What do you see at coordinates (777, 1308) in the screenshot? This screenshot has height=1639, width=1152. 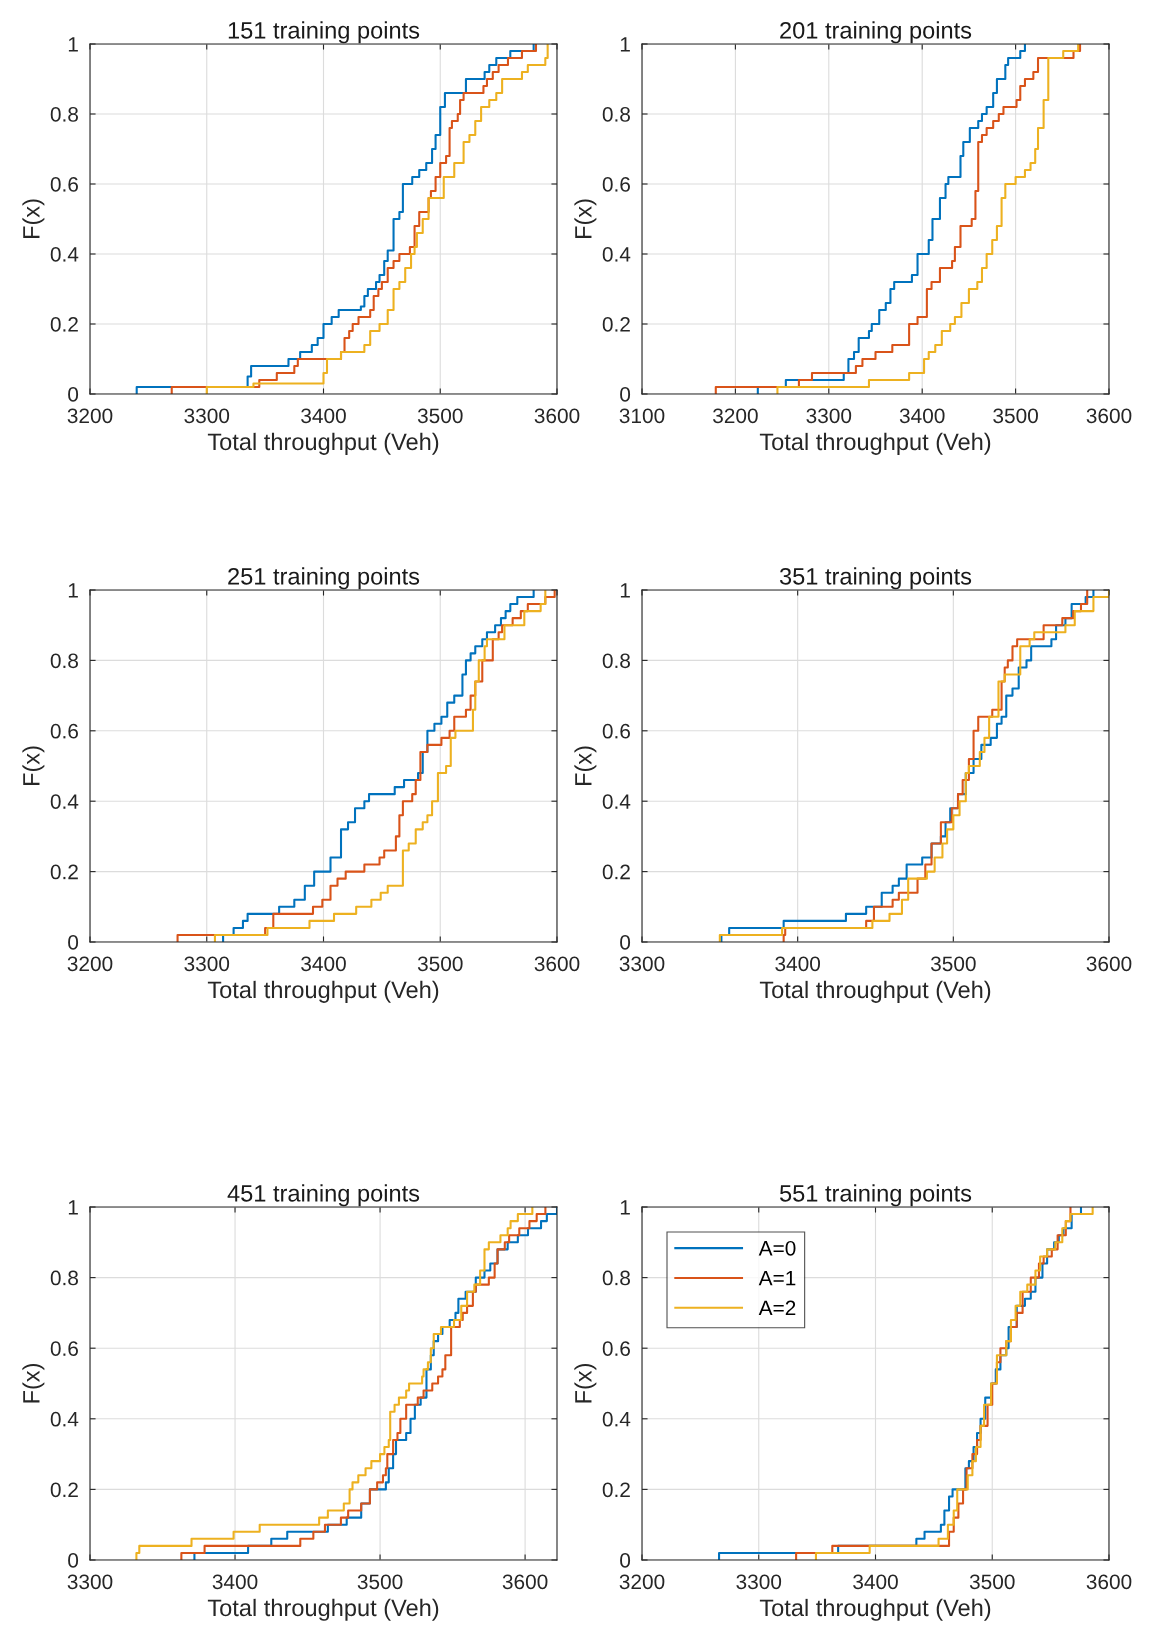 I see `legend-label: A=2` at bounding box center [777, 1308].